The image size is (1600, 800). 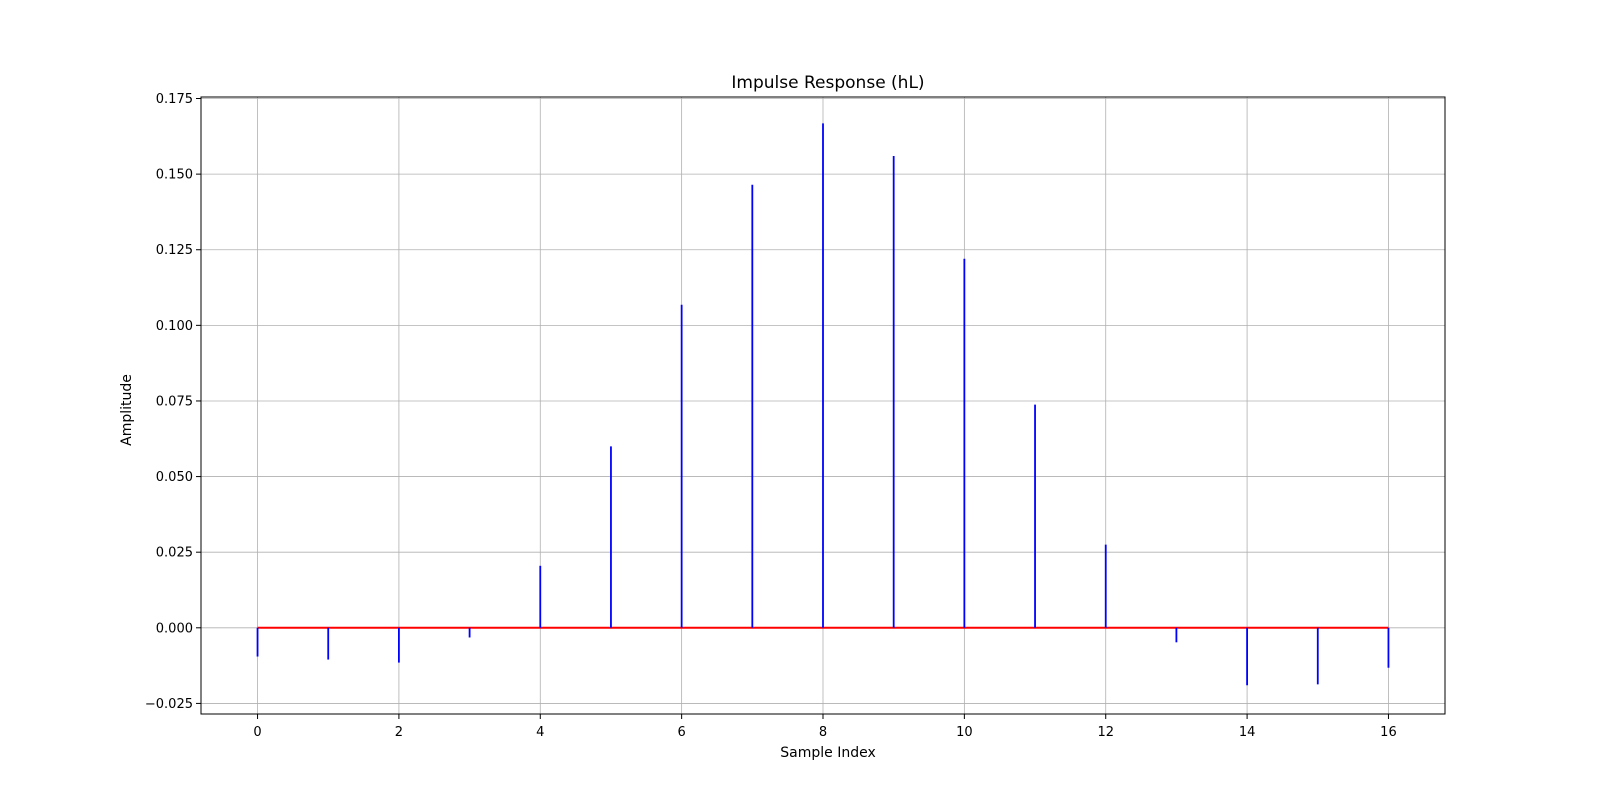 I want to click on y-tick-label: 0.050, so click(x=174, y=477).